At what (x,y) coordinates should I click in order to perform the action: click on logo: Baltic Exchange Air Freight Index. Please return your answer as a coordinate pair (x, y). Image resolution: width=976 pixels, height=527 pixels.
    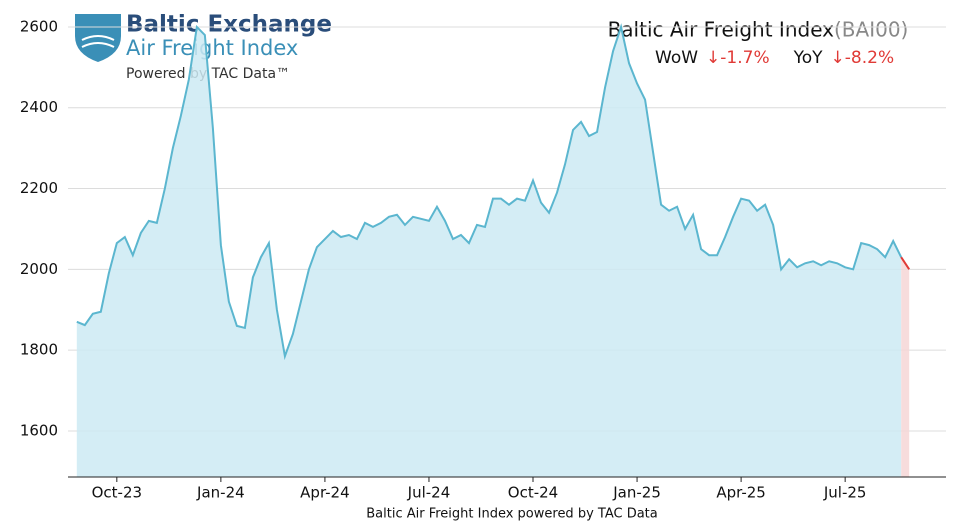
    Looking at the image, I should click on (203, 37).